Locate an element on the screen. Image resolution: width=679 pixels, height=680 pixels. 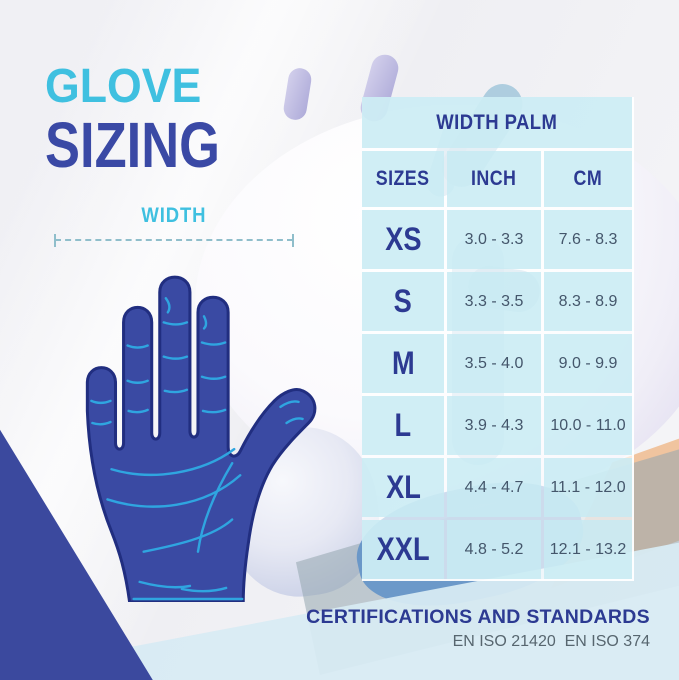
inch-cell: 3.0 - 3.3 is located at coordinates (494, 239).